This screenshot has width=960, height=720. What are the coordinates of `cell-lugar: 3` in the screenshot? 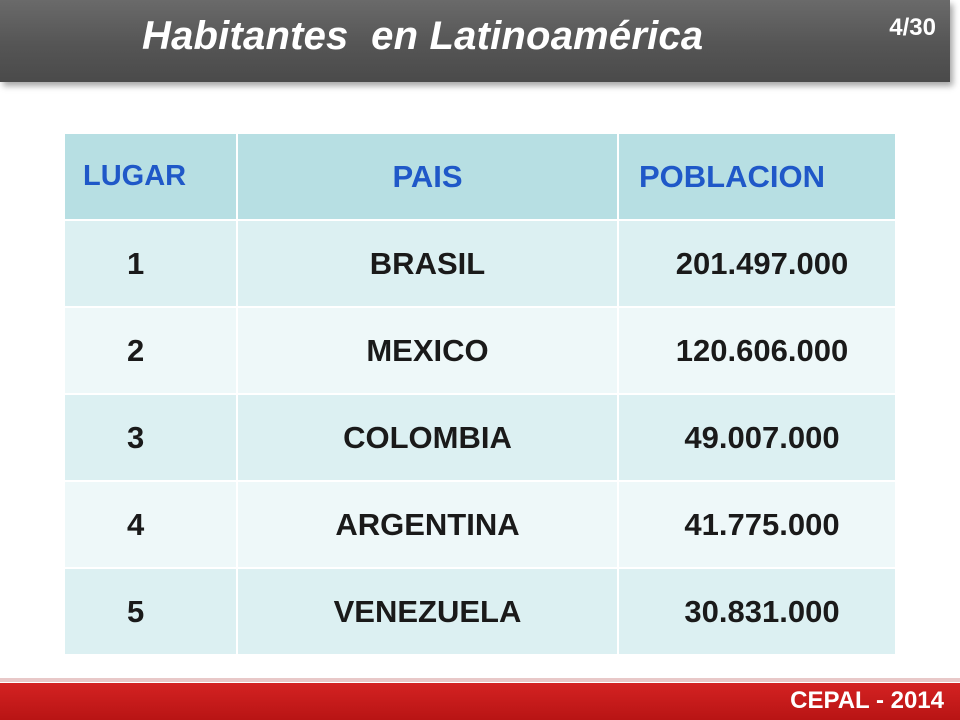 It's located at (151, 438).